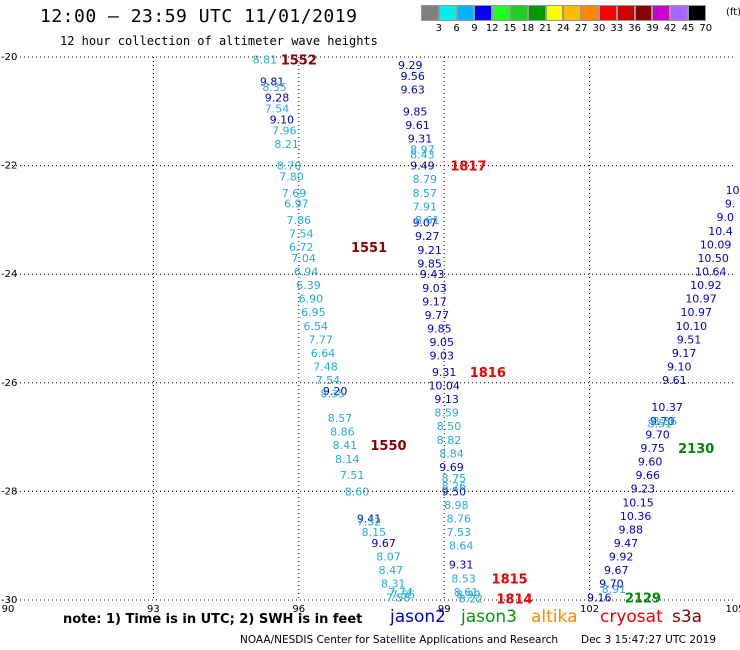 This screenshot has height=650, width=740. Describe the element at coordinates (335, 391) in the screenshot. I see `swh-data-label: 9.20` at that location.